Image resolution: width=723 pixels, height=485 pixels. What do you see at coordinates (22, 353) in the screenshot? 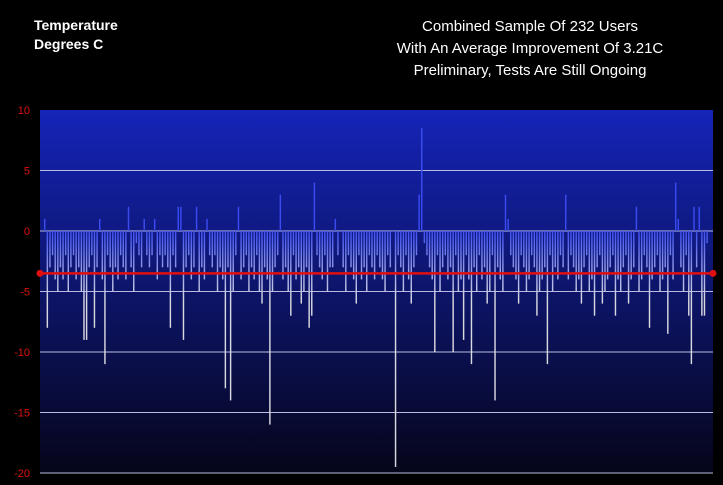
I see `y-tick-label: -10` at bounding box center [22, 353].